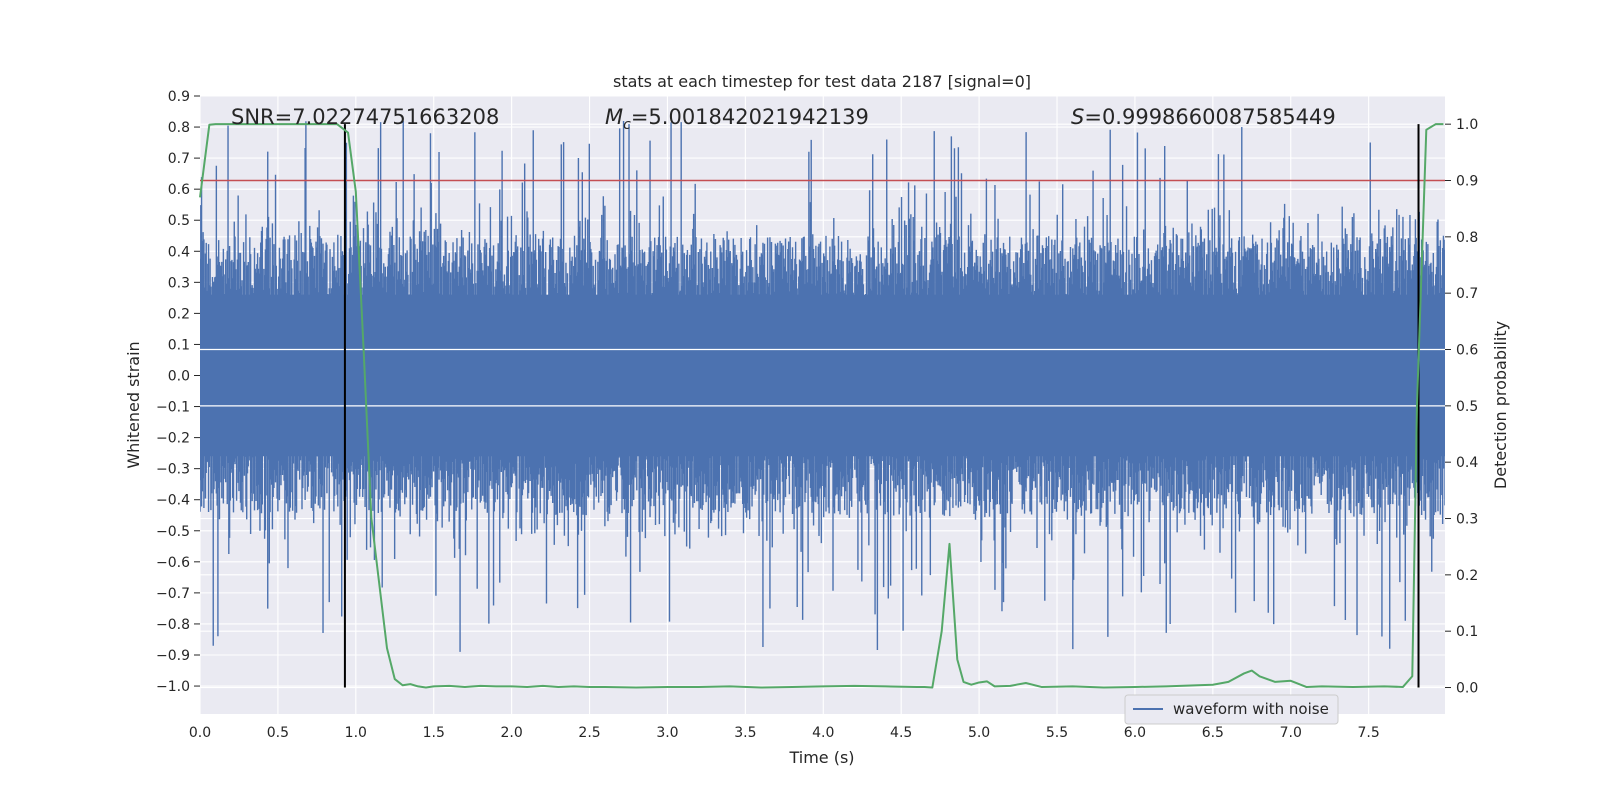  Describe the element at coordinates (173, 439) in the screenshot. I see `y-tick-label: −0.2` at that location.